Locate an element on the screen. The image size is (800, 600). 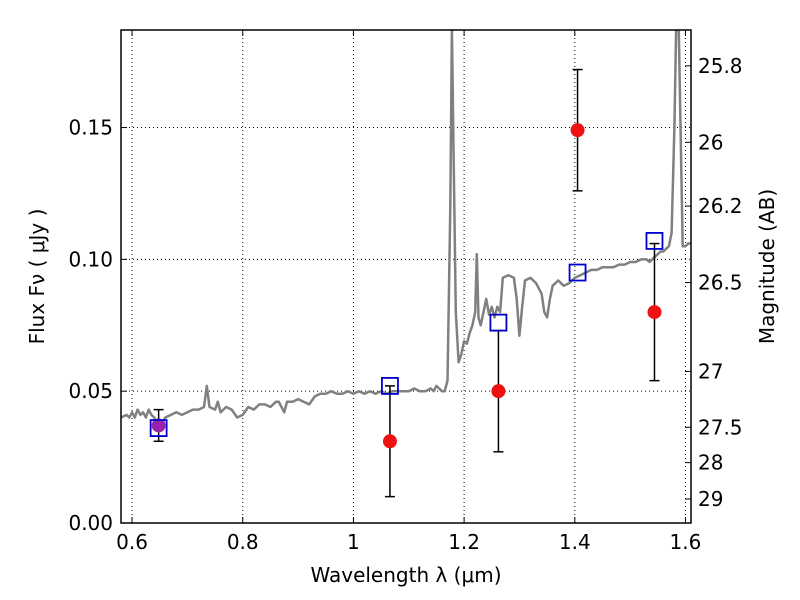
right-tick-label: 26.5 is located at coordinates (720, 283).